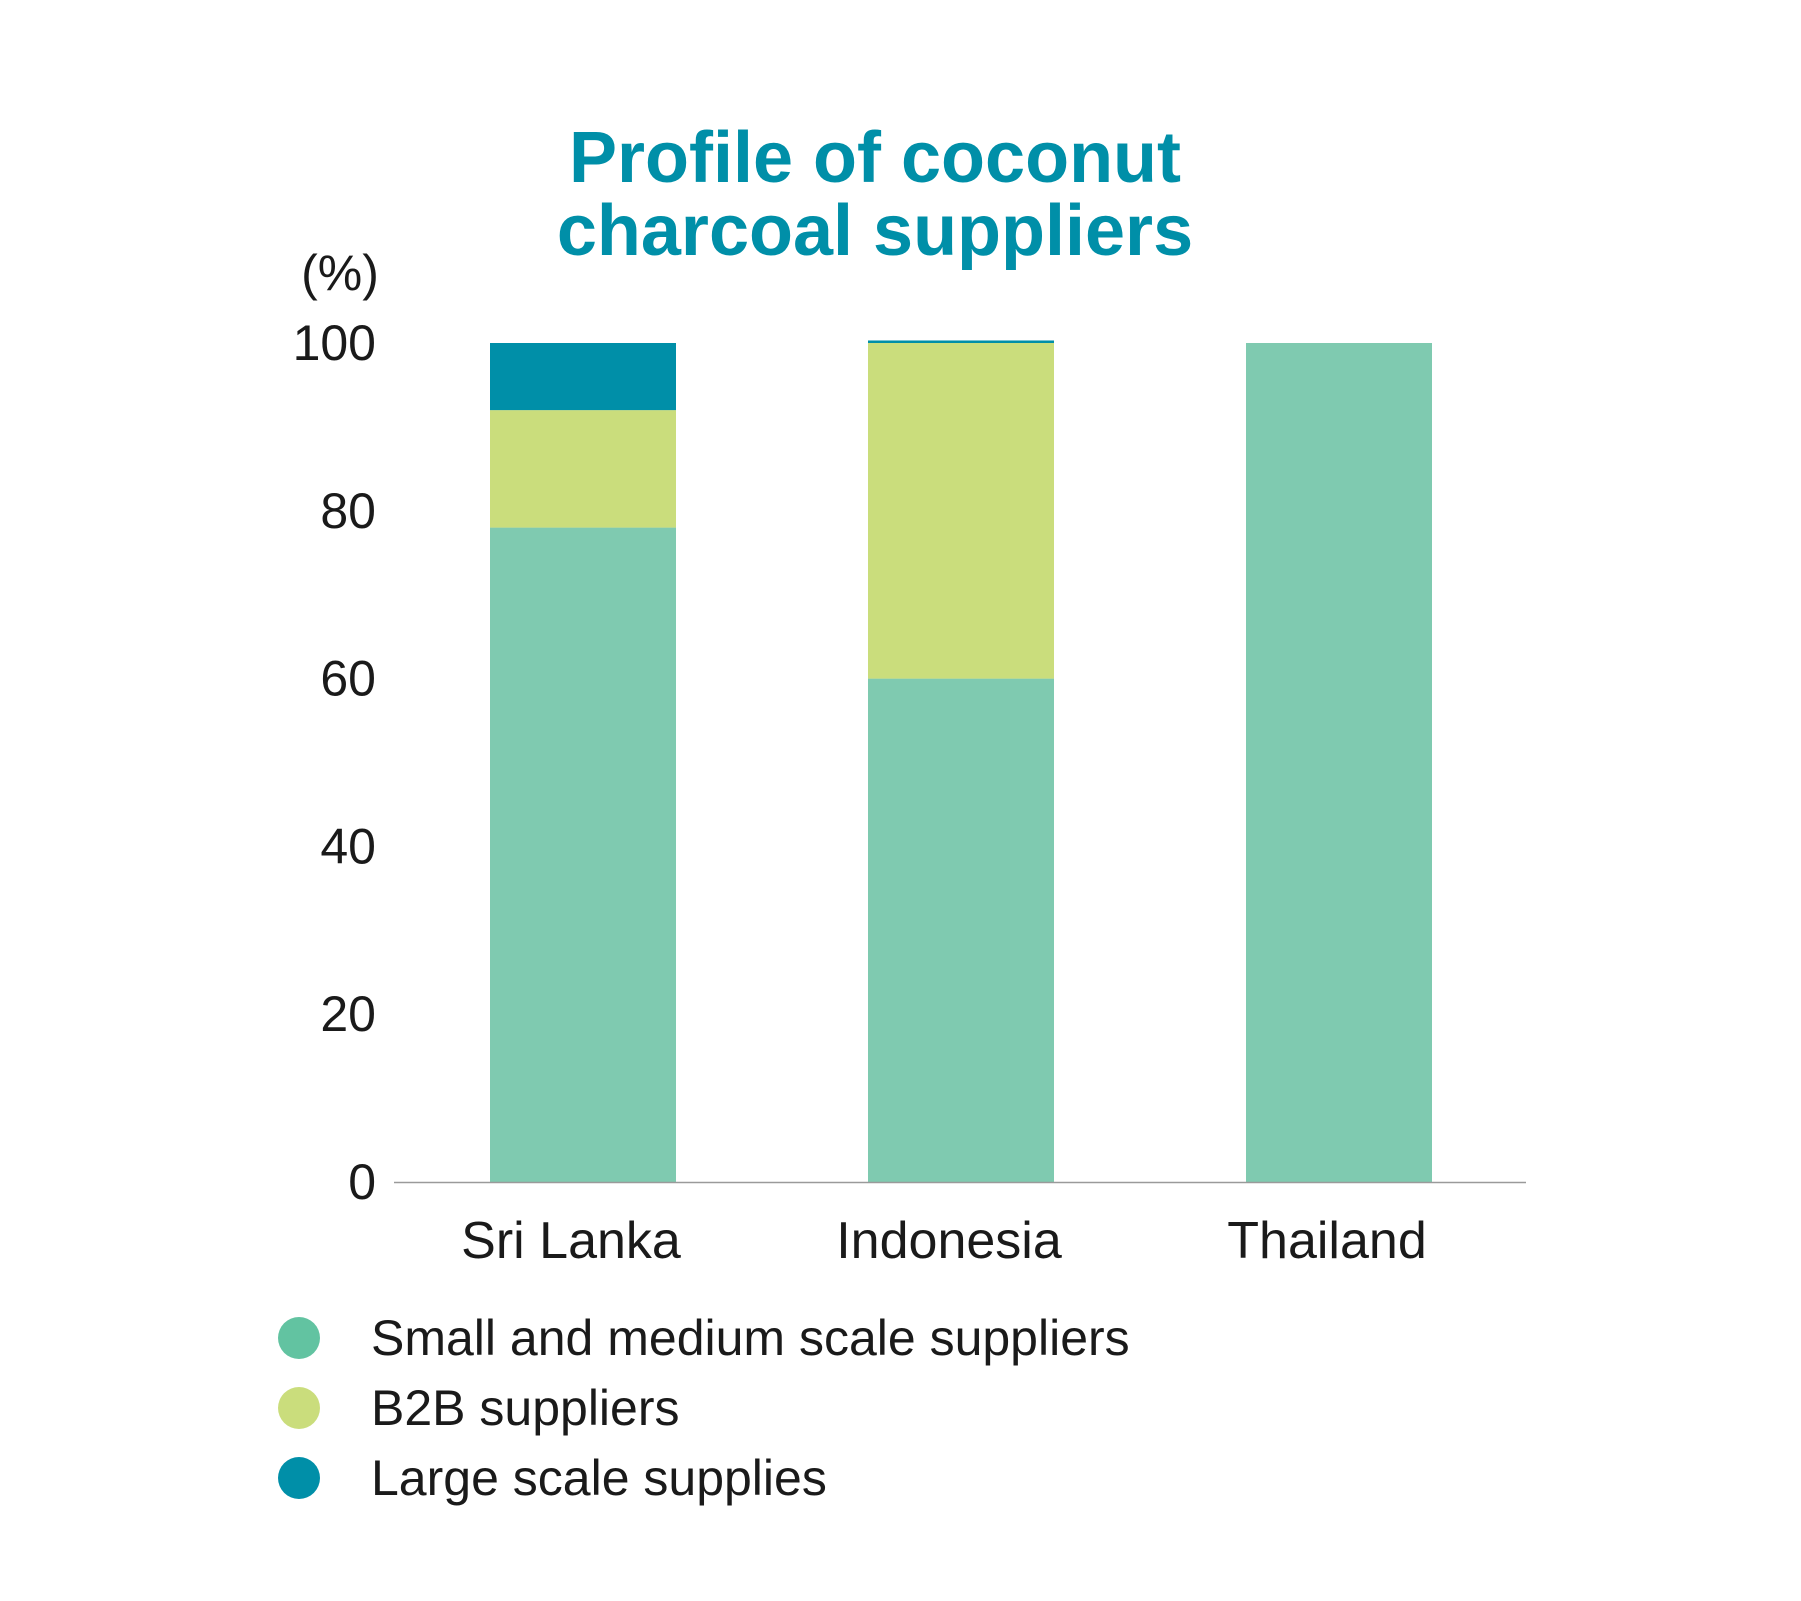 The width and height of the screenshot is (1801, 1601). Describe the element at coordinates (750, 1338) in the screenshot. I see `legend-label: Small and medium scale suppliers` at that location.